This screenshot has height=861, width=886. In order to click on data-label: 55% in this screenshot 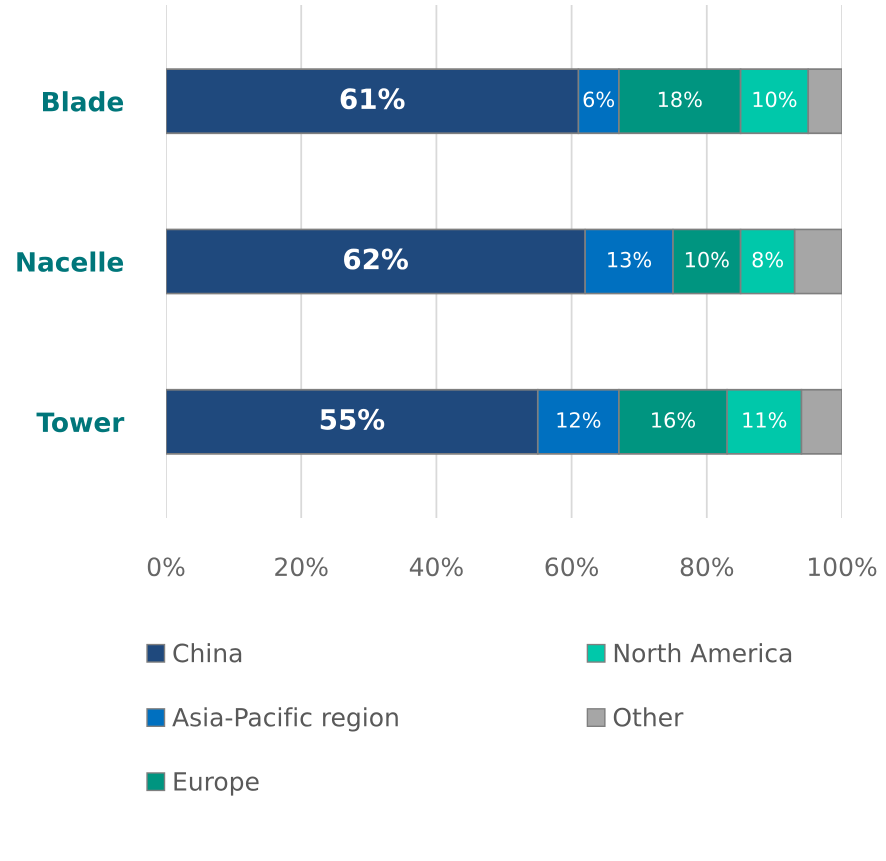, I will do `click(352, 419)`.